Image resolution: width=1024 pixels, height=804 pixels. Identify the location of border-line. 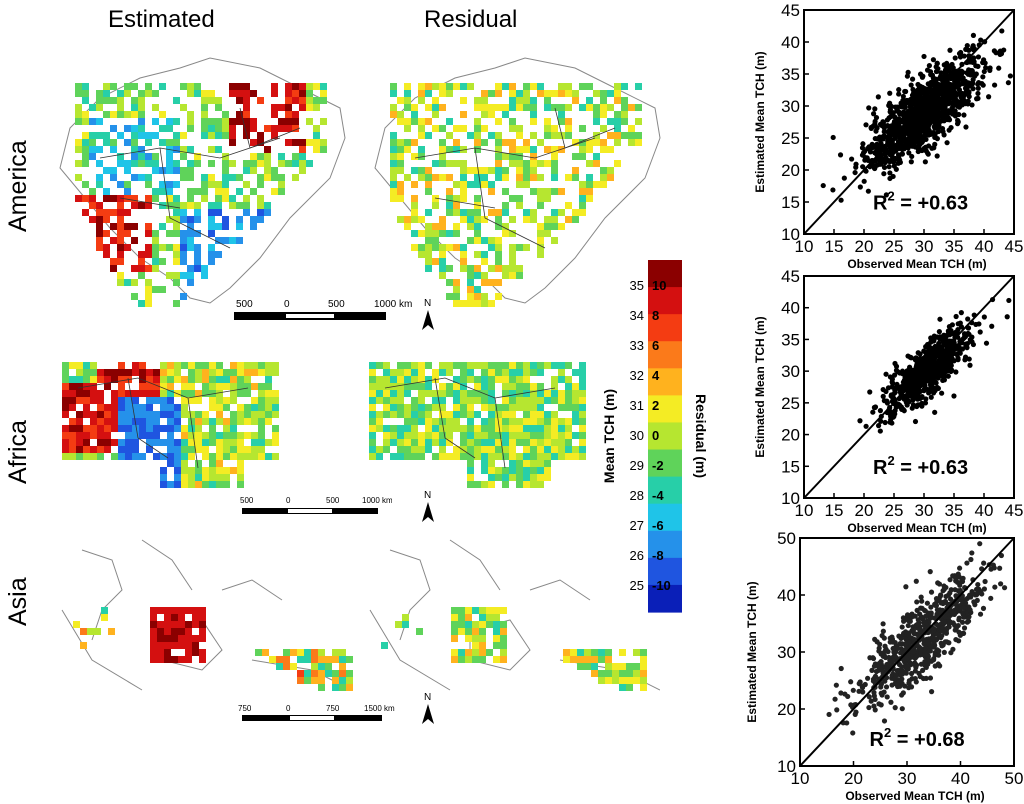
(163, 388).